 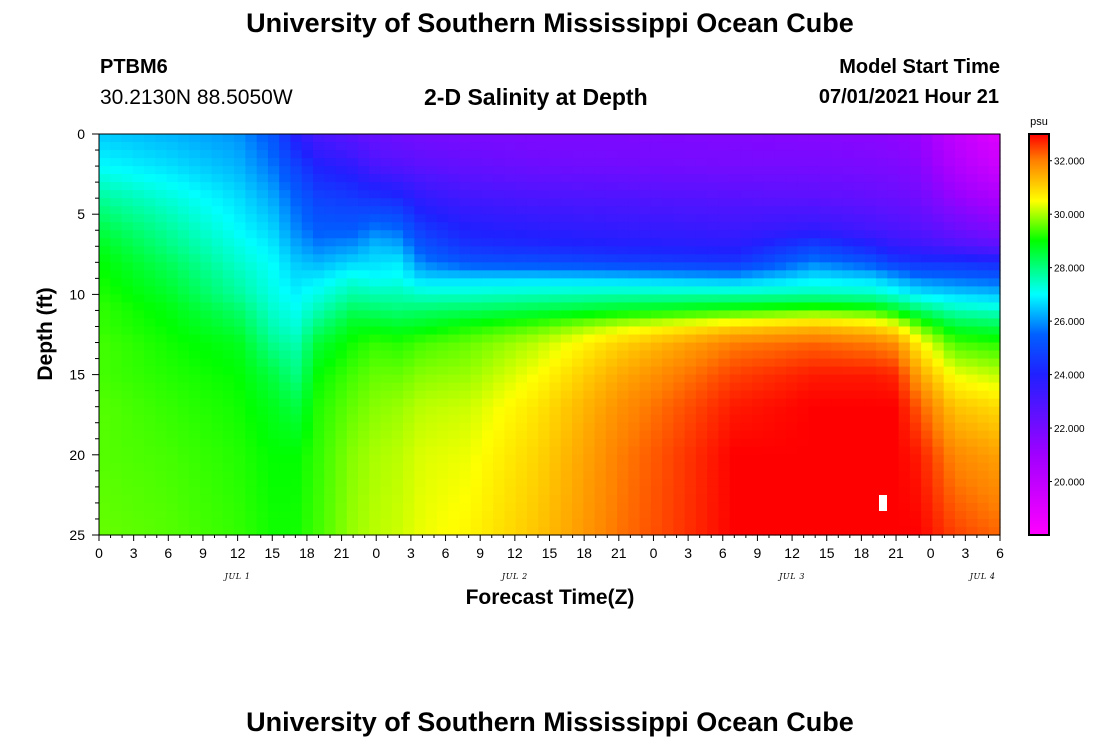 I want to click on x-axis-label: Forecast Time(Z), so click(x=550, y=597).